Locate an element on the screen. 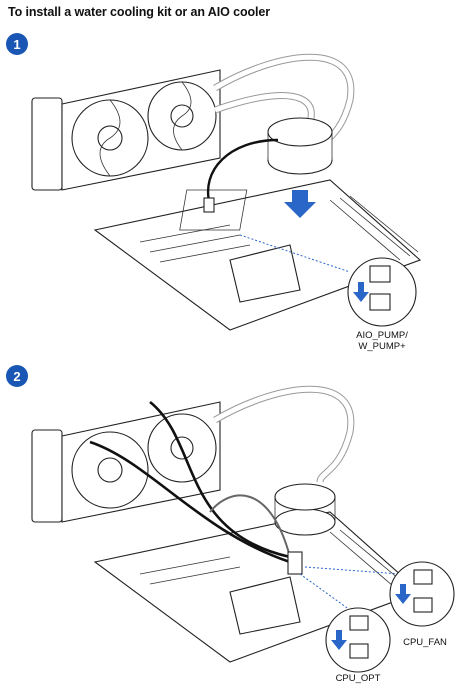 This screenshot has width=460, height=686. callout-circle-cpu-fan is located at coordinates (422, 594).